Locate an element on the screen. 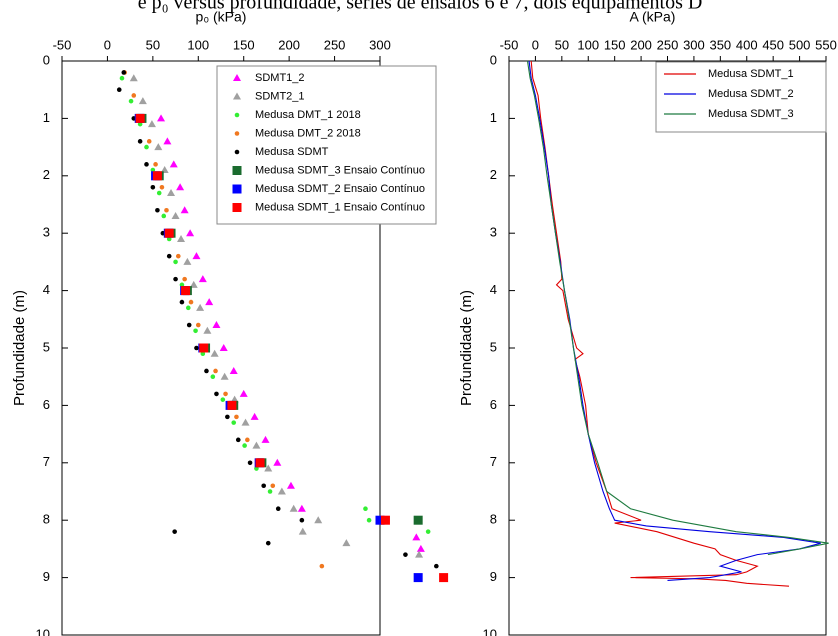 Image resolution: width=838 pixels, height=636 pixels. x-tick-label: 550 is located at coordinates (826, 44).